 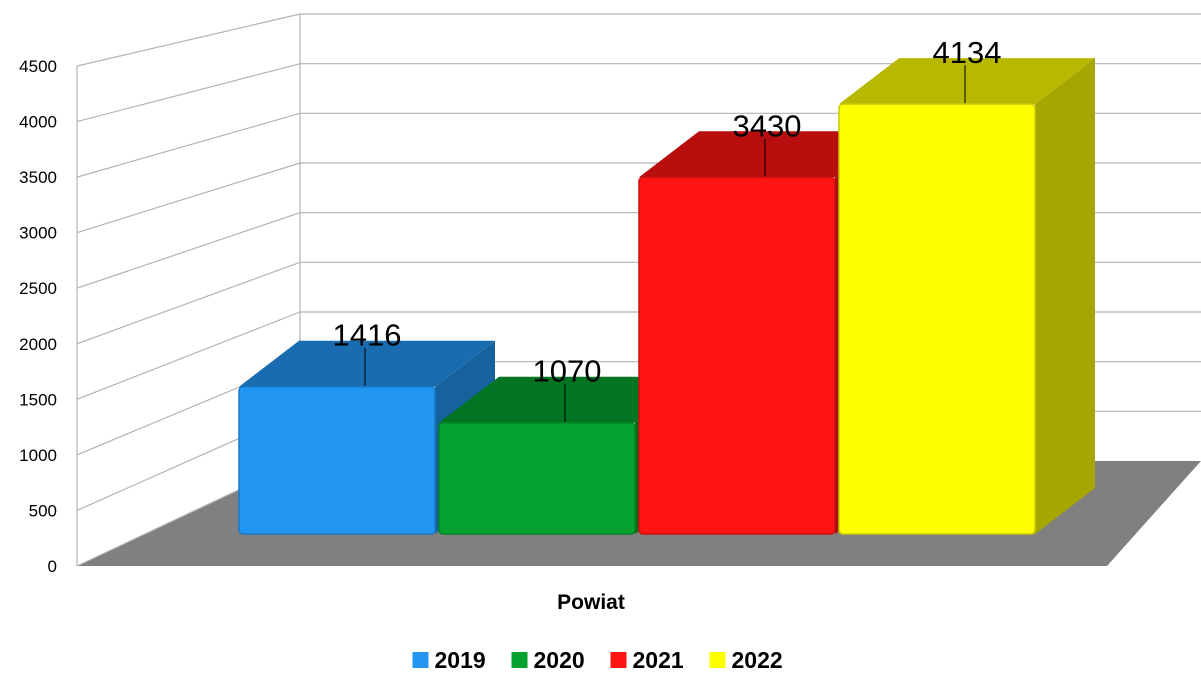 What do you see at coordinates (519, 660) in the screenshot?
I see `legend-swatch-2020` at bounding box center [519, 660].